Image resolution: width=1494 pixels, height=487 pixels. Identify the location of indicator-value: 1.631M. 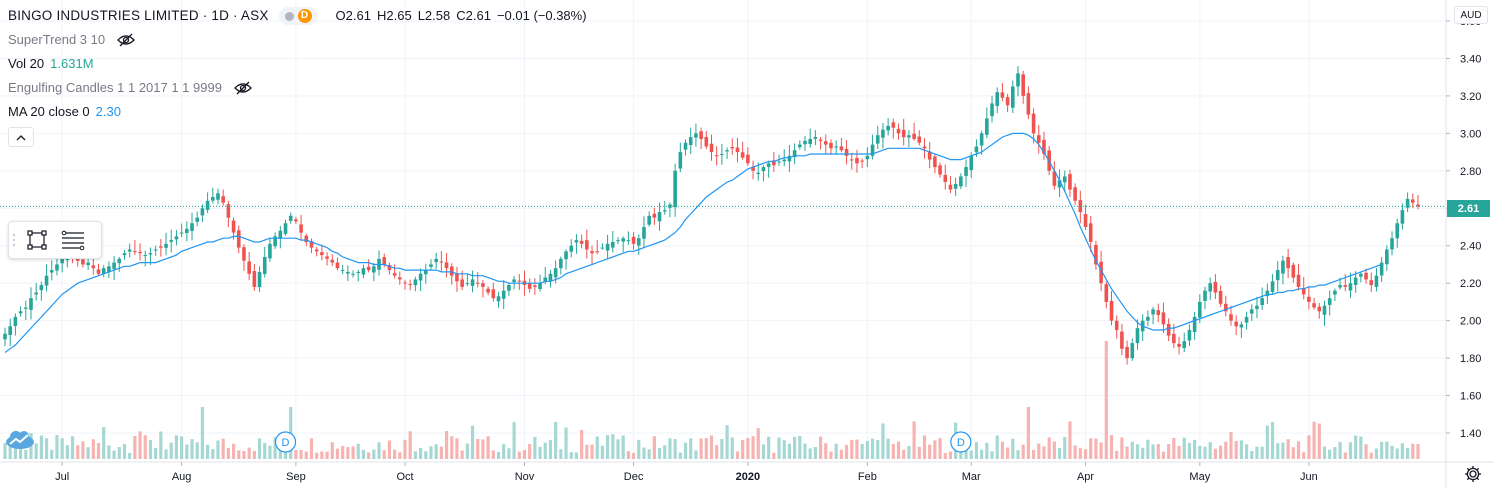
(72, 63).